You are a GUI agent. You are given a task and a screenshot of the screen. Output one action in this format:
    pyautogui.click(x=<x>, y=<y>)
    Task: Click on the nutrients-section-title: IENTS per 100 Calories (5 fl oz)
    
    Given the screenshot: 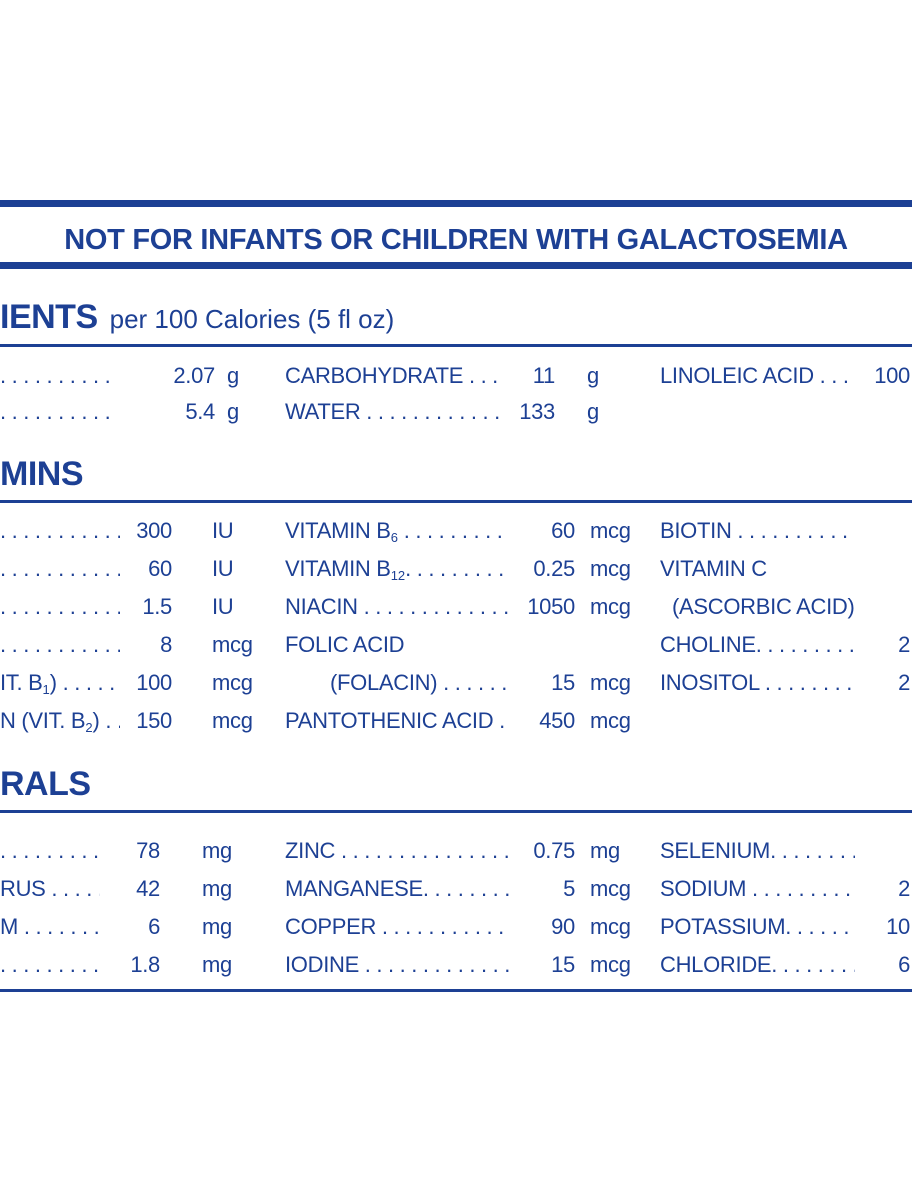 What is the action you would take?
    pyautogui.click(x=197, y=318)
    